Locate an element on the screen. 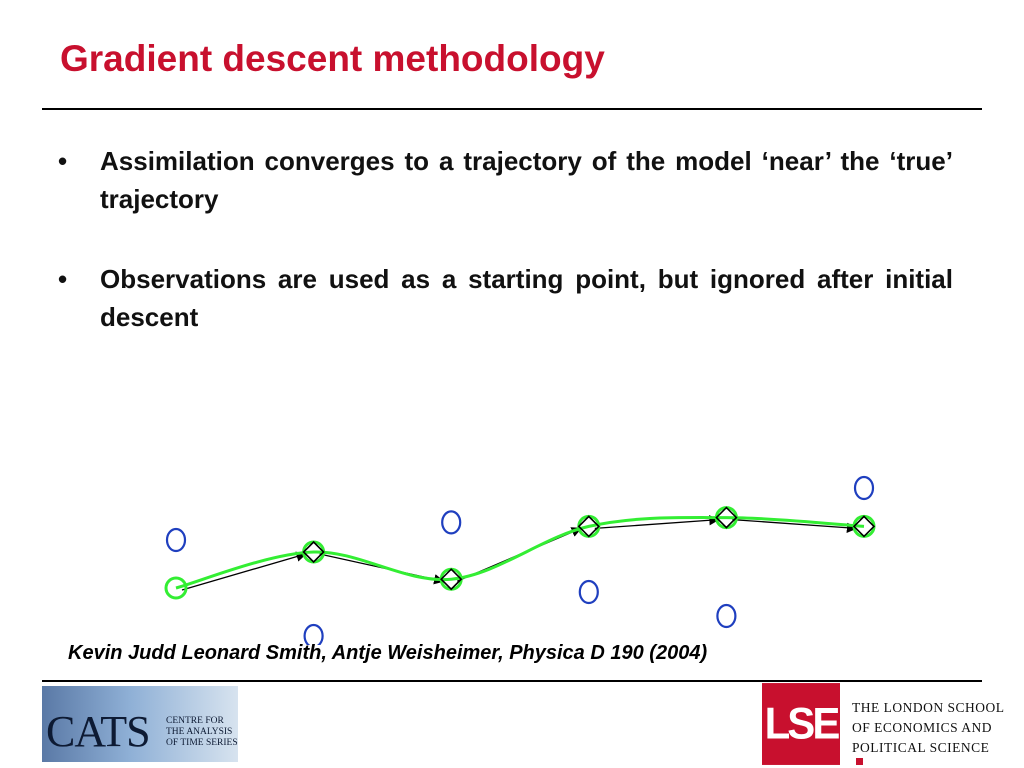 The width and height of the screenshot is (1024, 768). cats-logo-line: CENTRE FOR is located at coordinates (195, 721).